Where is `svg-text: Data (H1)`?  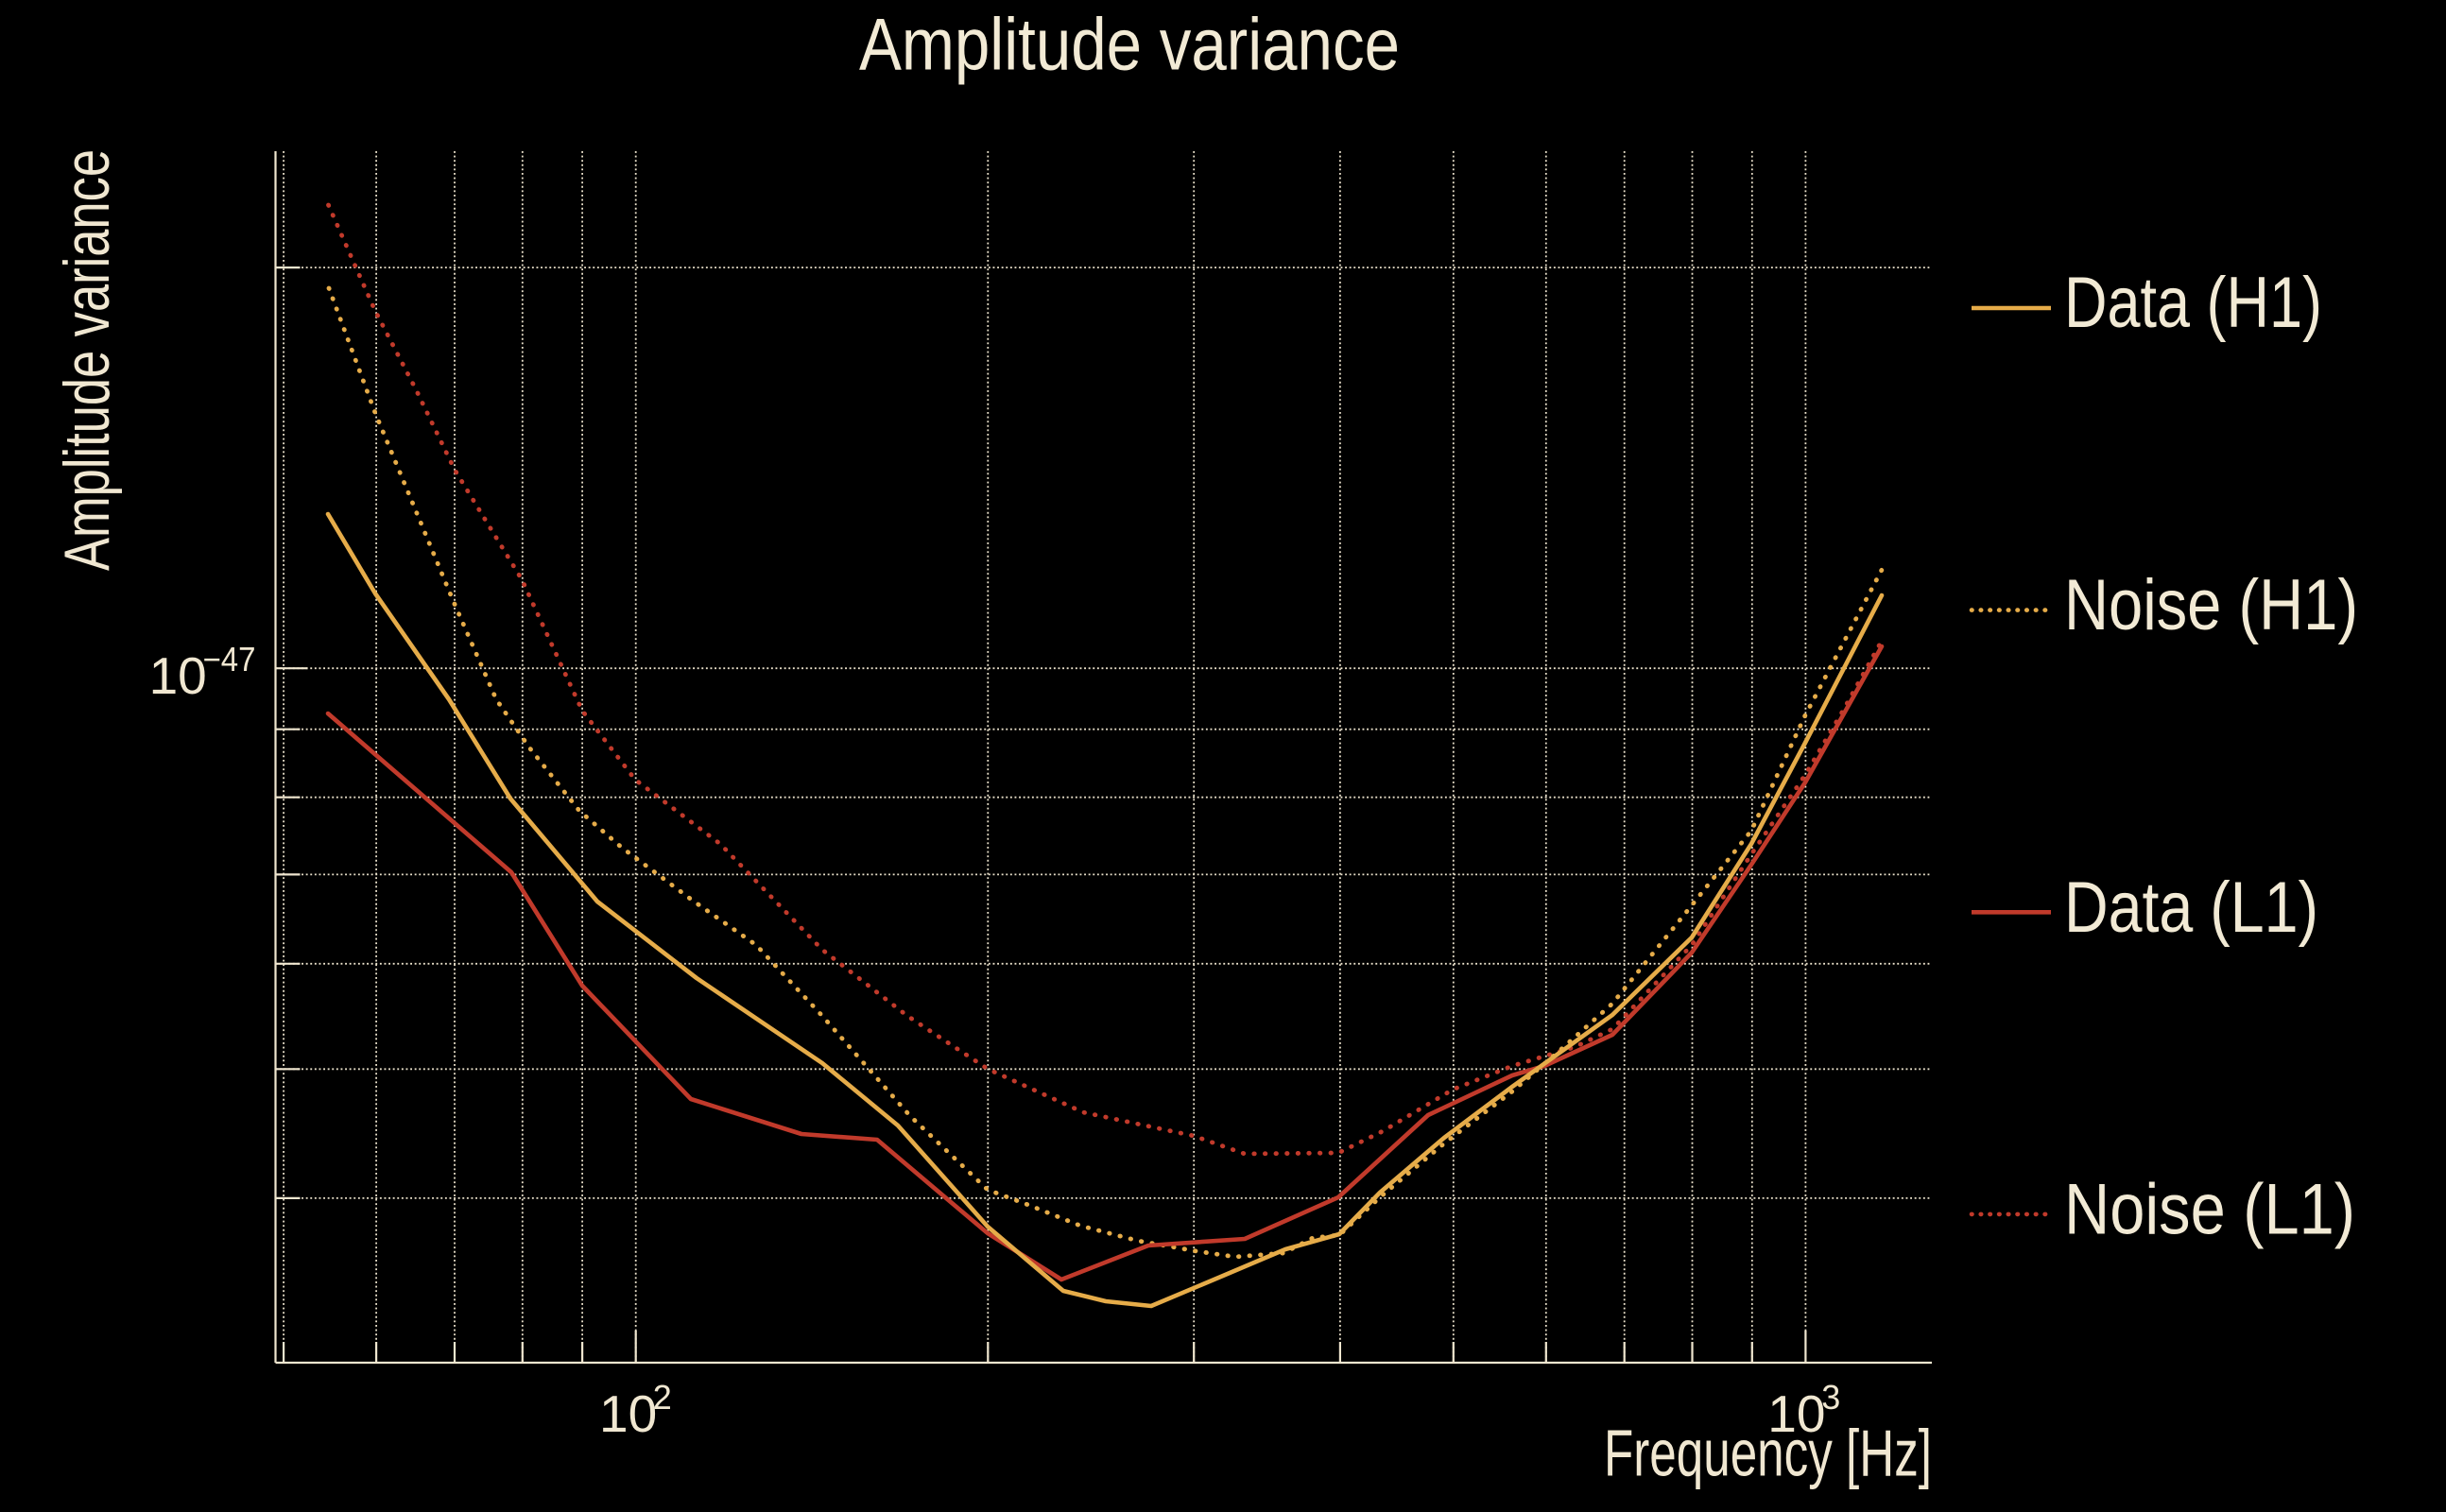
svg-text: Data (H1) is located at coordinates (2193, 303).